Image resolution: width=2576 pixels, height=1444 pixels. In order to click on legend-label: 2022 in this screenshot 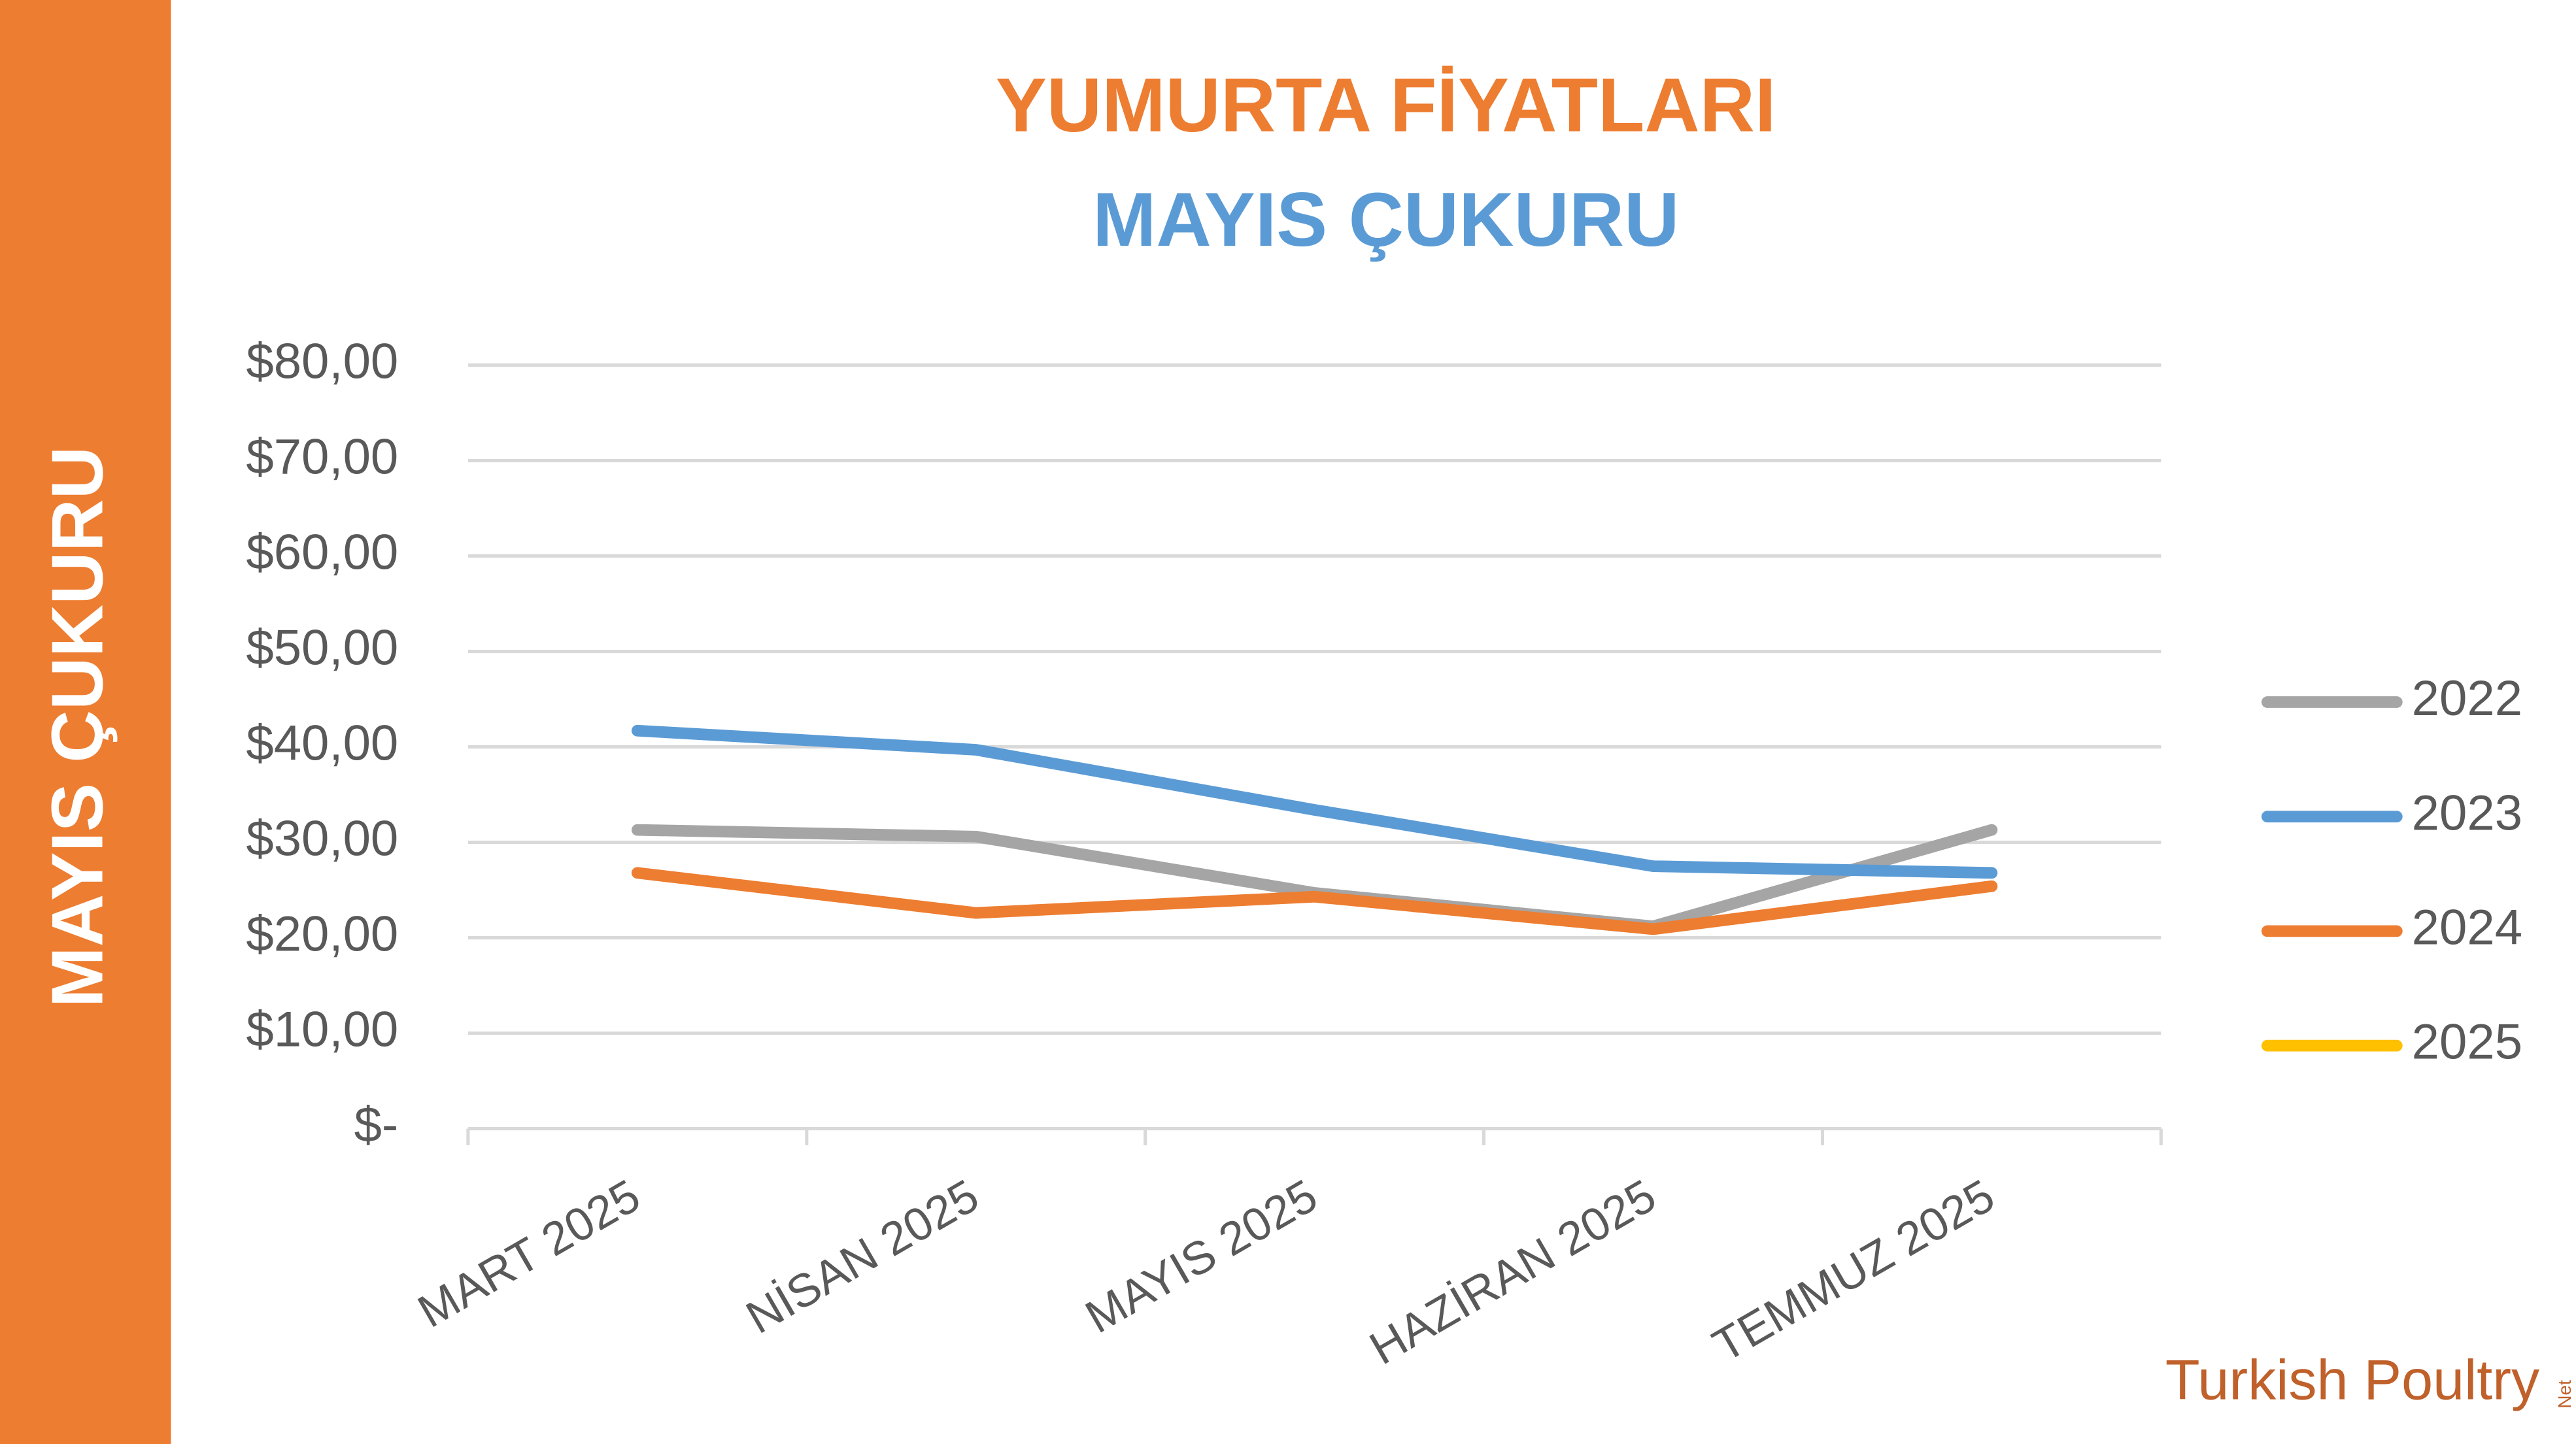, I will do `click(2467, 699)`.